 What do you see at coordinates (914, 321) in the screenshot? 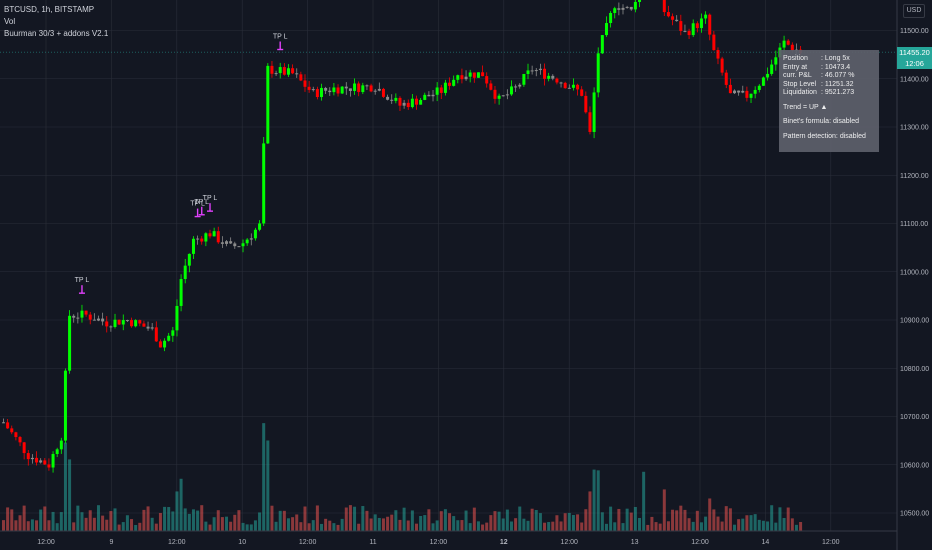
I see `price-tick-label: 10900.00` at bounding box center [914, 321].